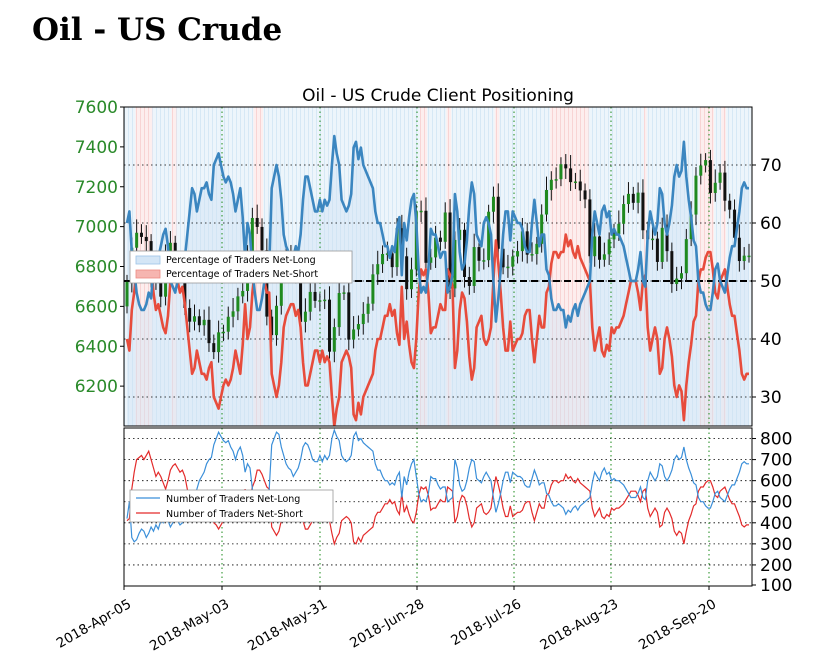  What do you see at coordinates (96, 268) in the screenshot?
I see `price-tick-label: 6800` at bounding box center [96, 268].